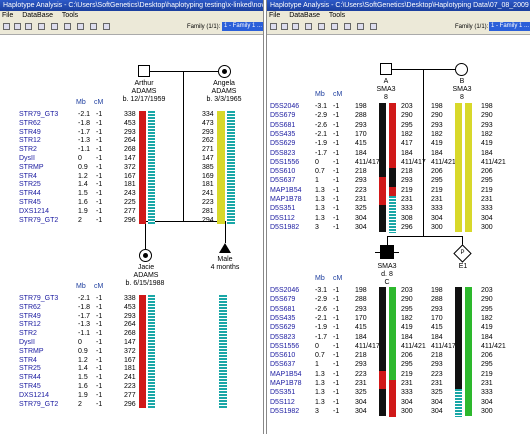 The height and width of the screenshot is (434, 530). What do you see at coordinates (317, 162) in the screenshot?
I see `marker-mb: 0` at bounding box center [317, 162].